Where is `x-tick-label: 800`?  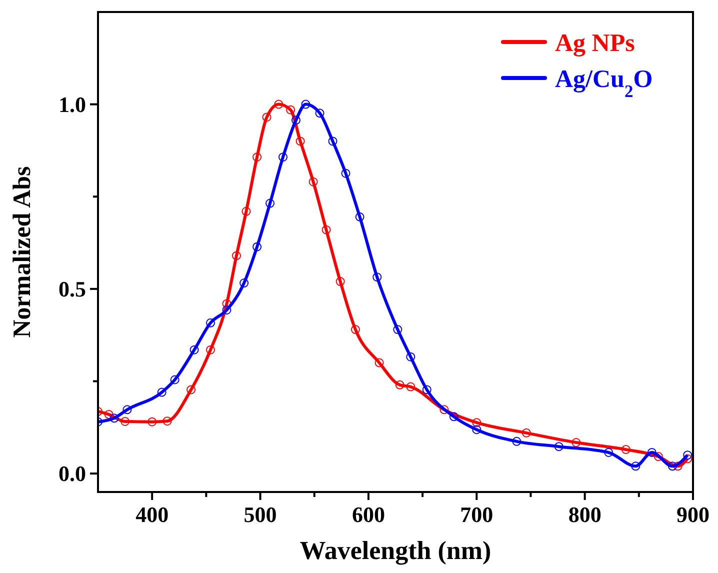 x-tick-label: 800 is located at coordinates (585, 514).